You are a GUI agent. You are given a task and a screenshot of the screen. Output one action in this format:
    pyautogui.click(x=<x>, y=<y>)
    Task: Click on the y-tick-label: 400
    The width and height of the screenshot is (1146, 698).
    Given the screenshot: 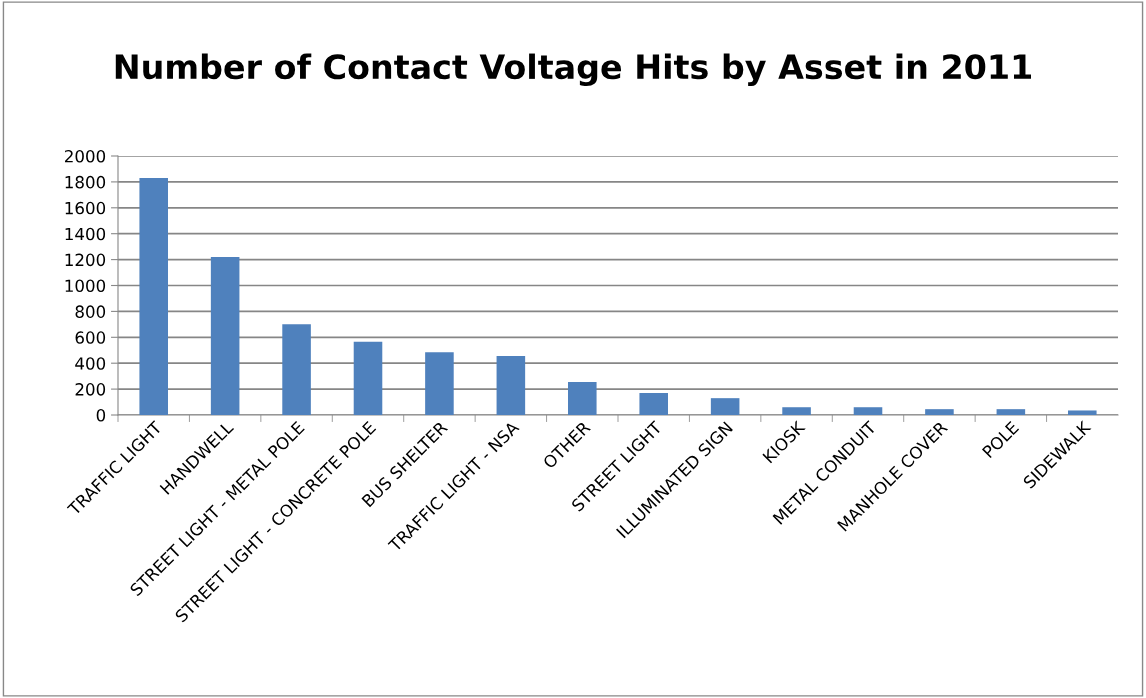 What is the action you would take?
    pyautogui.click(x=90, y=363)
    